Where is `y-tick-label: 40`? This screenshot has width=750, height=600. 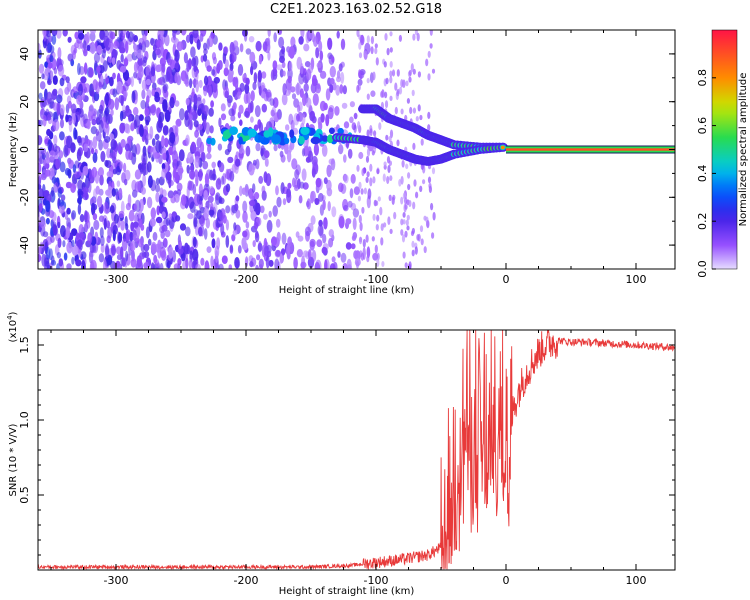 y-tick-label: 40 is located at coordinates (24, 54).